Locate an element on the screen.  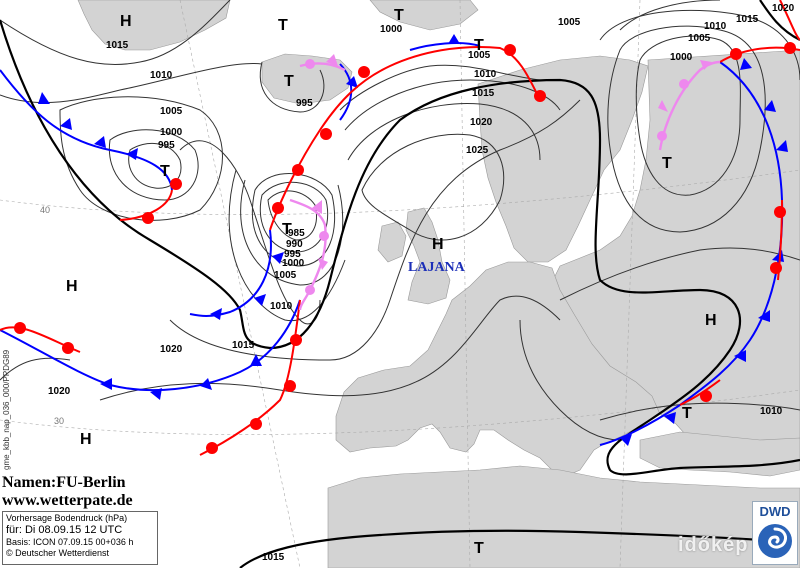
dwd-logo-text: DWD is located at coordinates (775, 511).